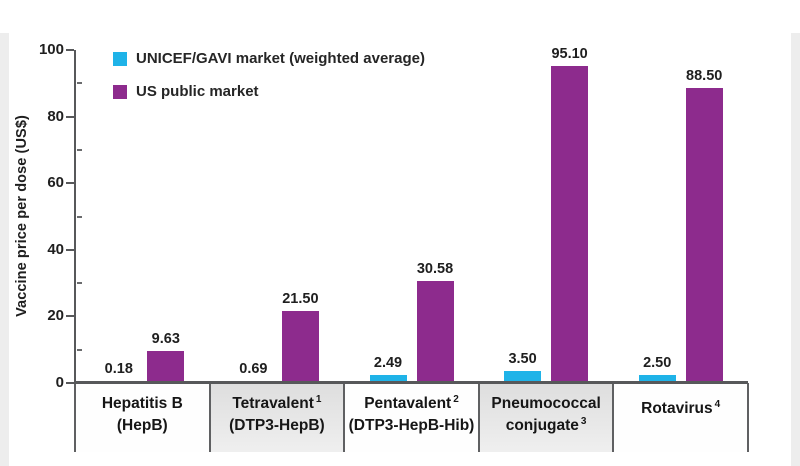 This screenshot has height=466, width=800. Describe the element at coordinates (277, 413) in the screenshot. I see `category-label-1: Tetravalent 1 (DTP3-HepB)` at that location.